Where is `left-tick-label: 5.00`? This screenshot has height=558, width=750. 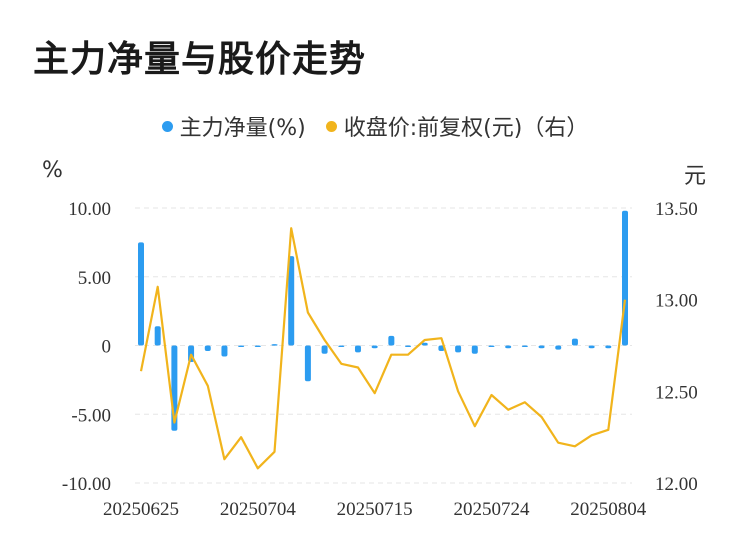
left-tick-label: 5.00 is located at coordinates (94, 278).